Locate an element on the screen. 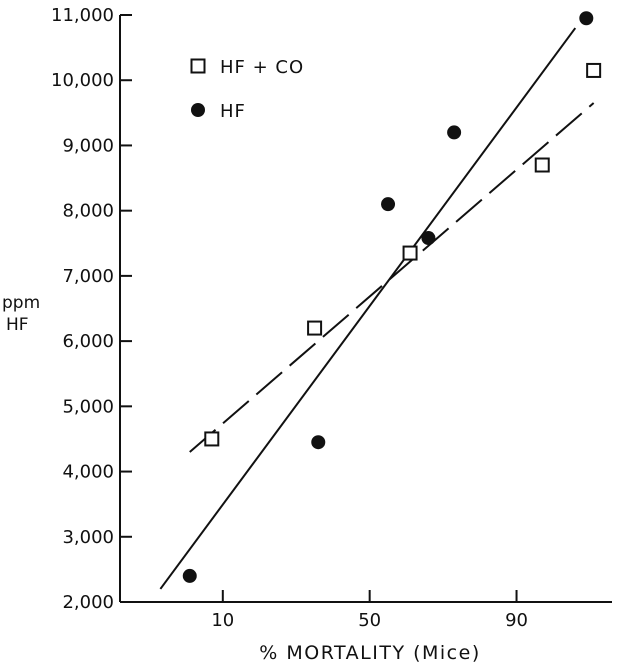  y-tick-label: 4,000 is located at coordinates (88, 472).